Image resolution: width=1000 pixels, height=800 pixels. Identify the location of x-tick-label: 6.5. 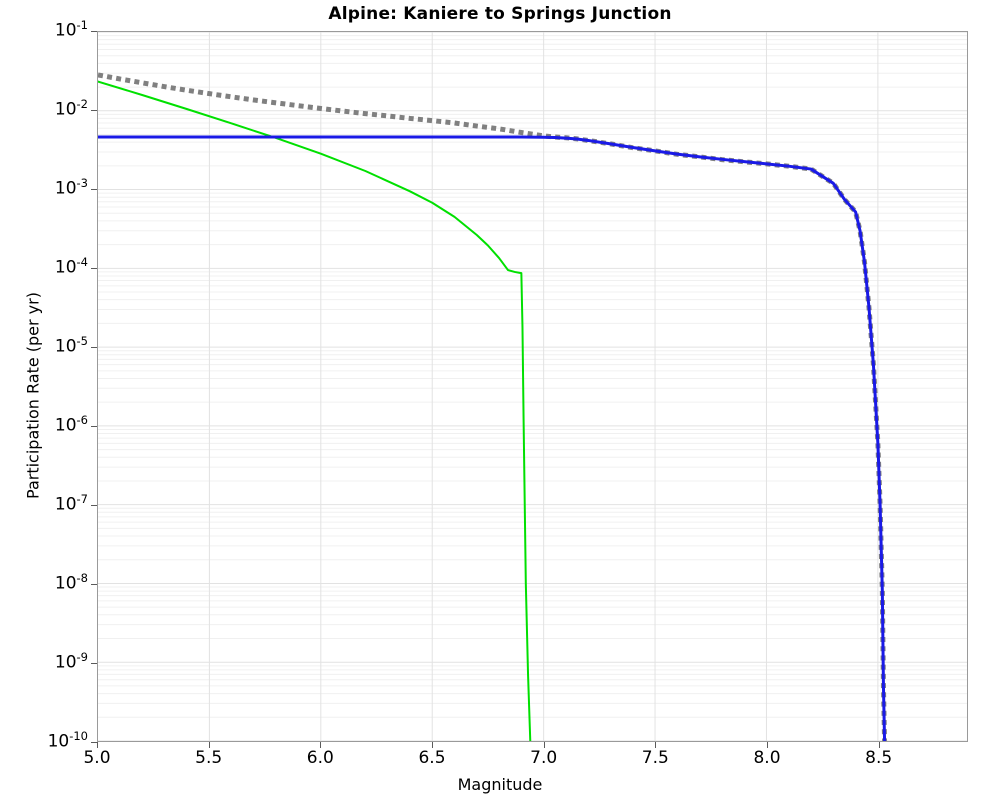
(432, 758).